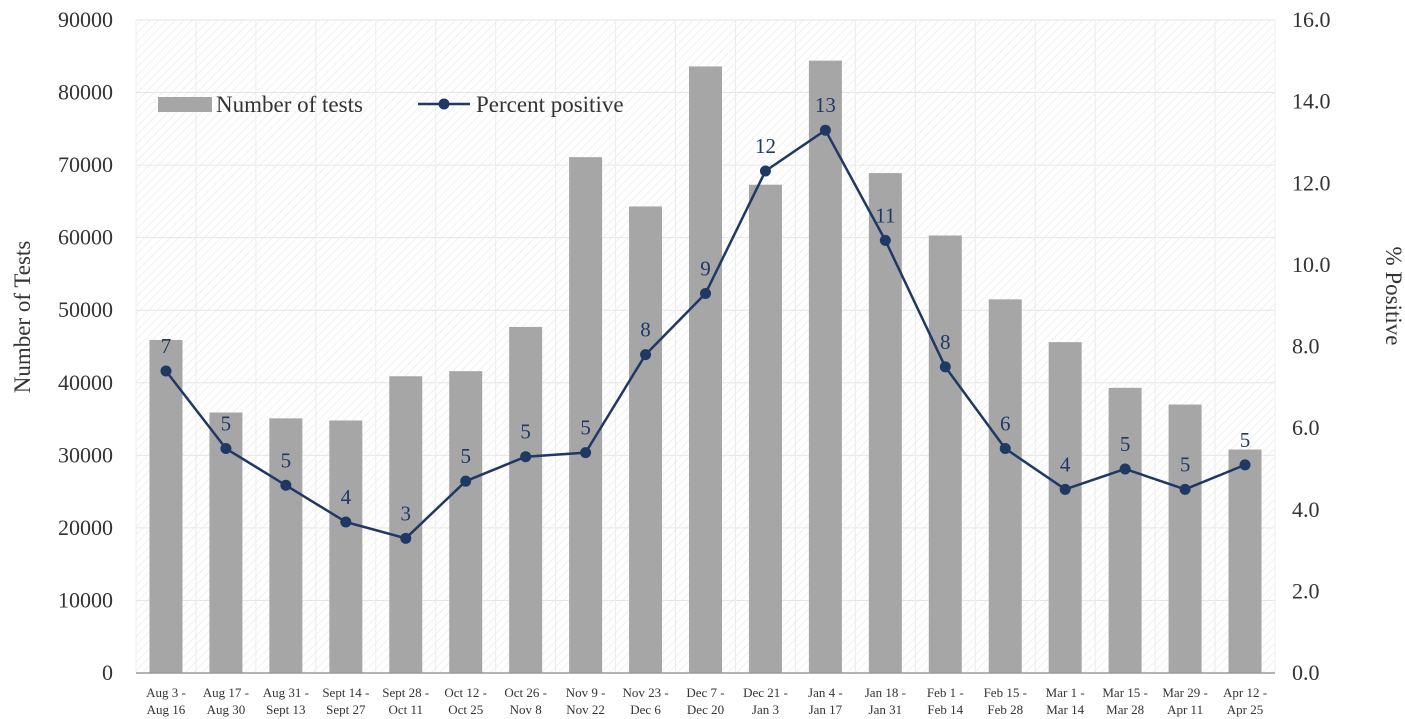 This screenshot has height=719, width=1405. What do you see at coordinates (645, 701) in the screenshot?
I see `x-tick-label: Nov 23 -Dec 6` at bounding box center [645, 701].